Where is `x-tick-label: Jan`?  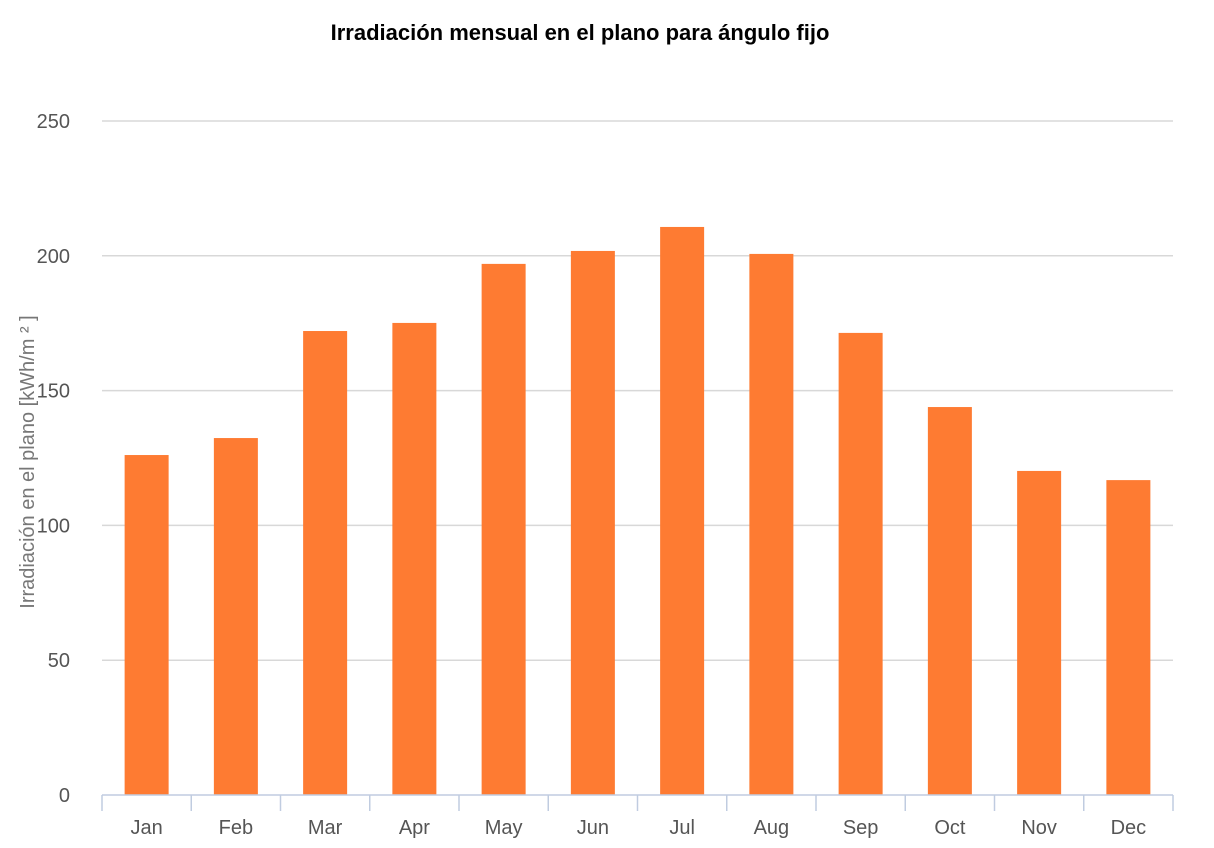 x-tick-label: Jan is located at coordinates (147, 828).